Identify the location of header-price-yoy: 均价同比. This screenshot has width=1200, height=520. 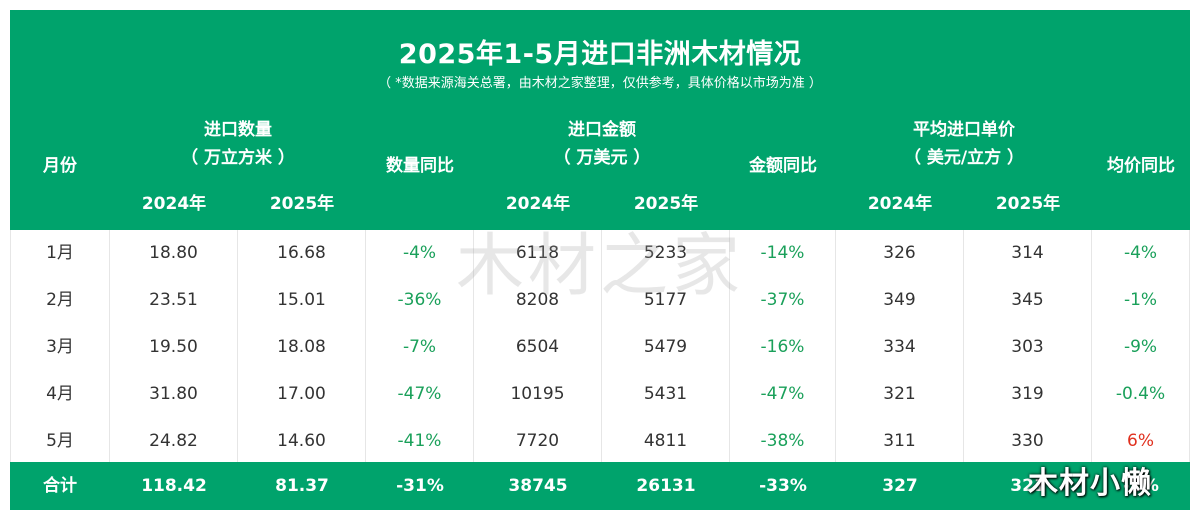
(1141, 166).